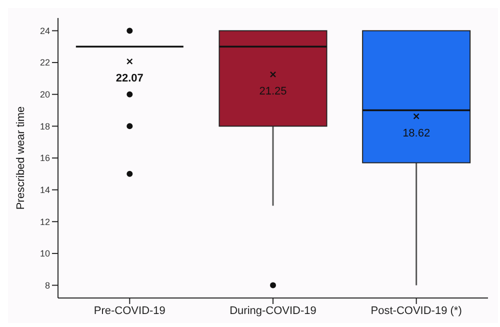 The image size is (500, 327). What do you see at coordinates (20, 158) in the screenshot?
I see `y-axis-title: Prescribed wear time` at bounding box center [20, 158].